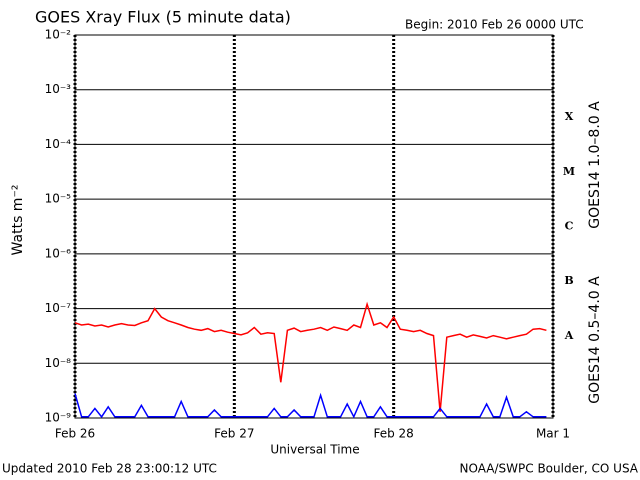 Image resolution: width=640 pixels, height=480 pixels. What do you see at coordinates (109, 469) in the screenshot?
I see `footer-left: Updated 2010 Feb 28 23:00:12 UTC` at bounding box center [109, 469].